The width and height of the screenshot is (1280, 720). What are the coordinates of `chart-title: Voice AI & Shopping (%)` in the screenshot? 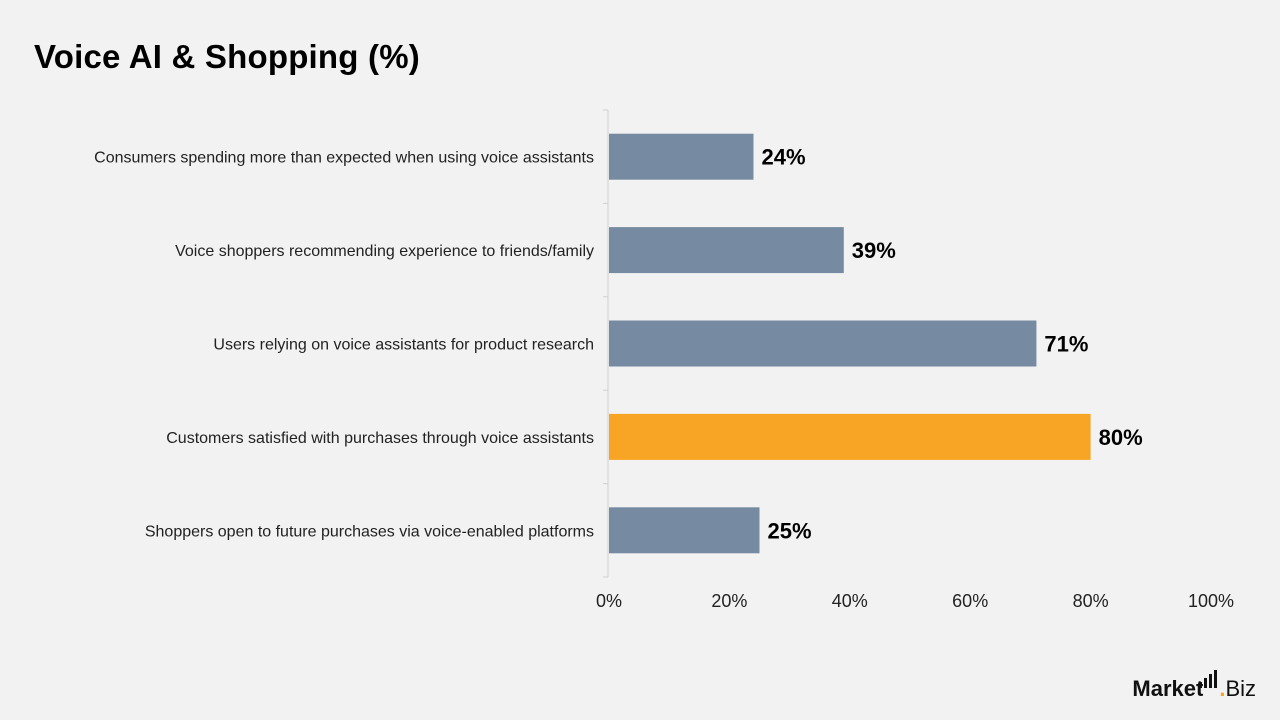 It's located at (227, 56).